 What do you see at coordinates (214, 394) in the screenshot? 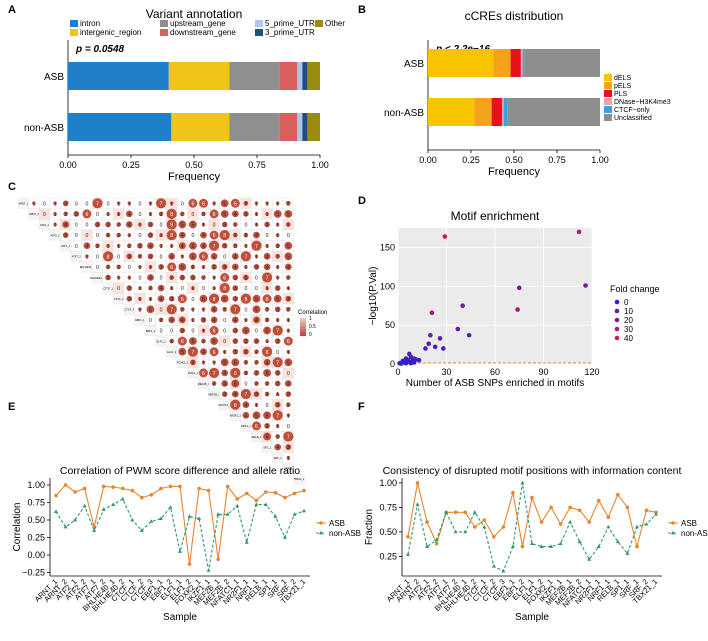
I see `row-label: MEF2B_2` at bounding box center [214, 394].